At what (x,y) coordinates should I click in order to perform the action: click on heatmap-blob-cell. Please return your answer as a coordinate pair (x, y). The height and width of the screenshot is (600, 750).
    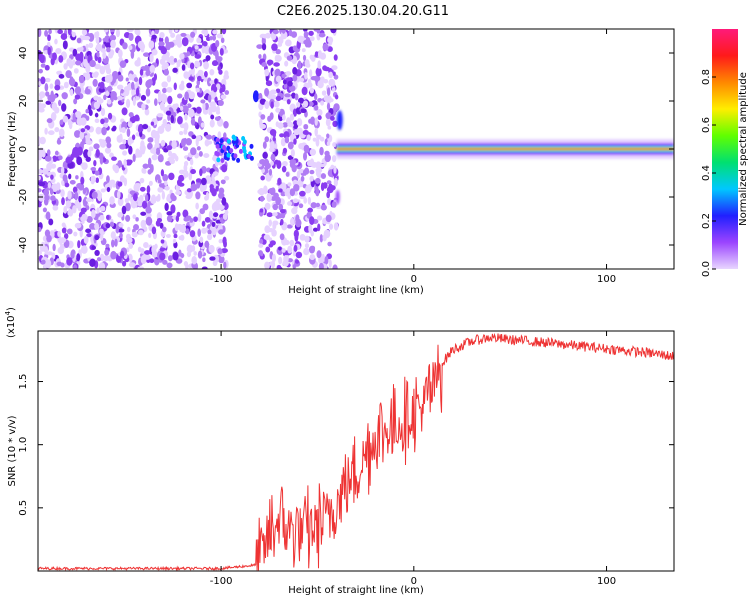
    Looking at the image, I should click on (217, 154).